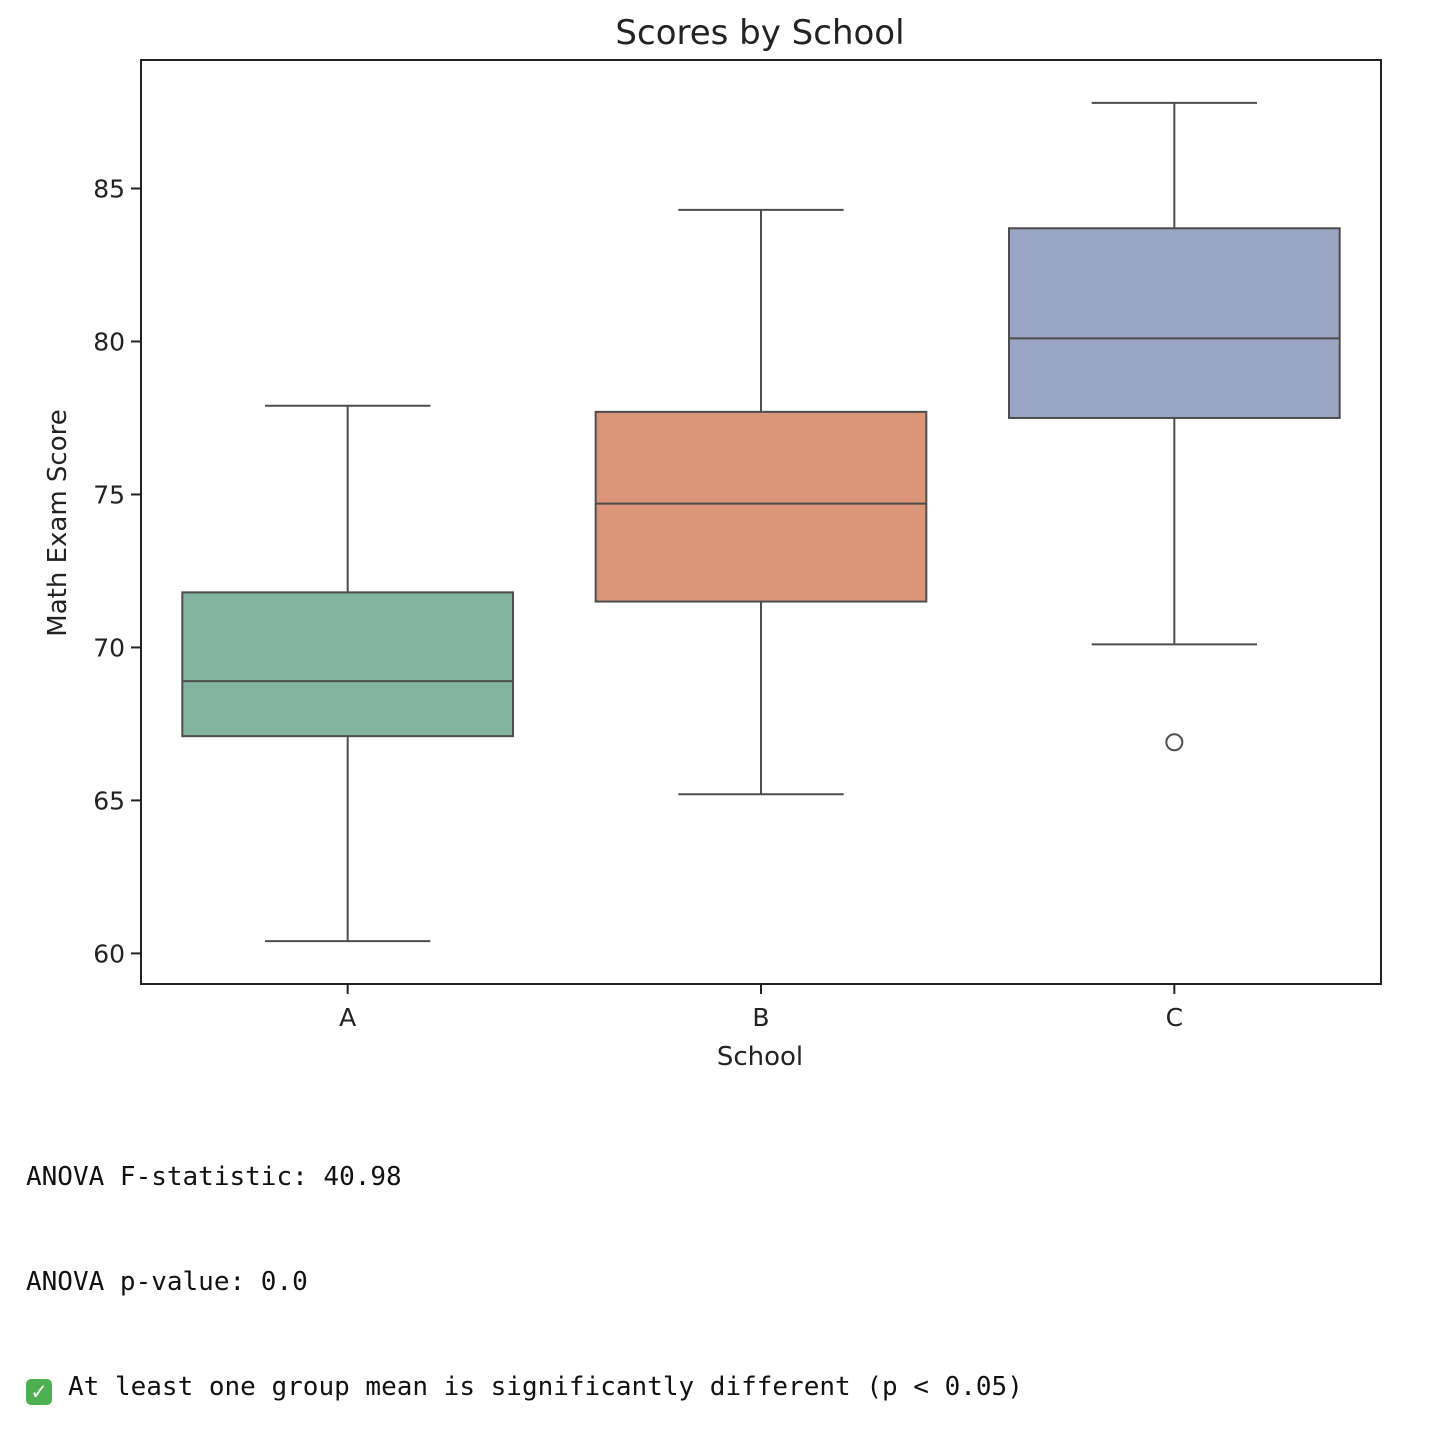 The width and height of the screenshot is (1444, 1440). Describe the element at coordinates (347, 1017) in the screenshot. I see `x-tick-label: A` at that location.